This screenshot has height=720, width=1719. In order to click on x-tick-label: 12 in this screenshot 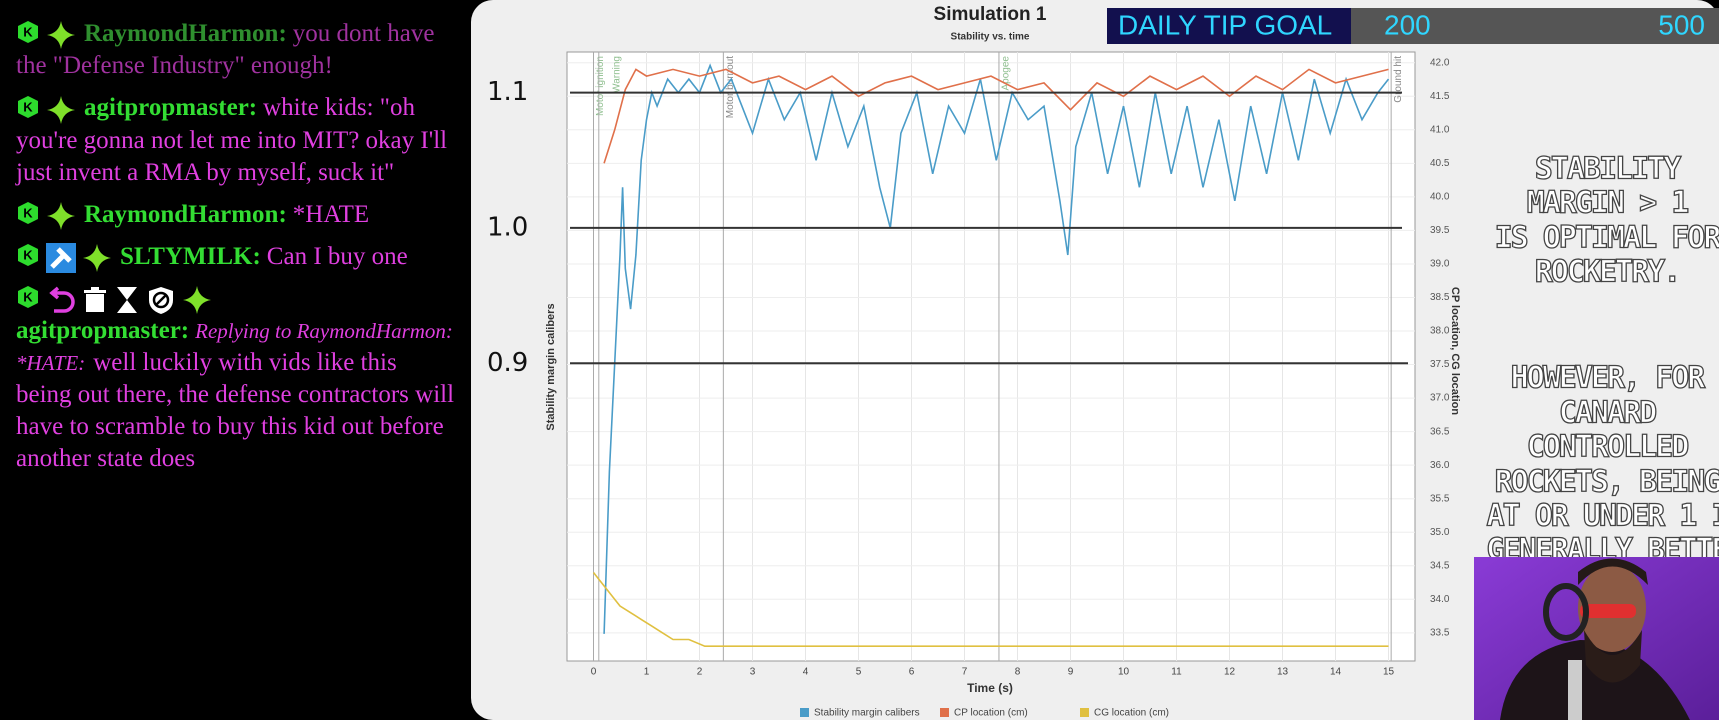, I will do `click(1230, 672)`.